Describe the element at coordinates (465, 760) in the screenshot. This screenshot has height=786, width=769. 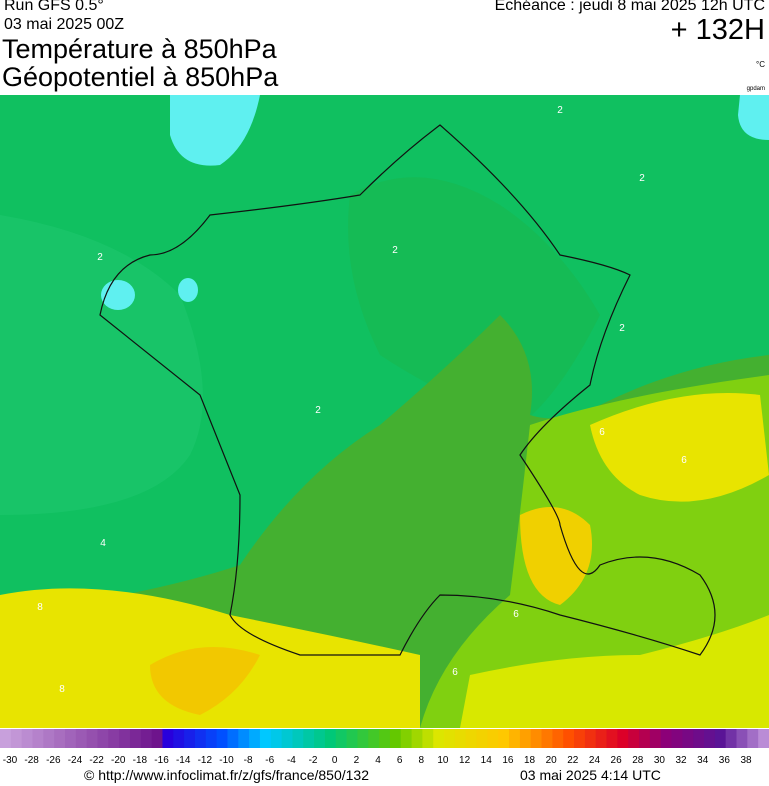
I see `scale-label: 12` at that location.